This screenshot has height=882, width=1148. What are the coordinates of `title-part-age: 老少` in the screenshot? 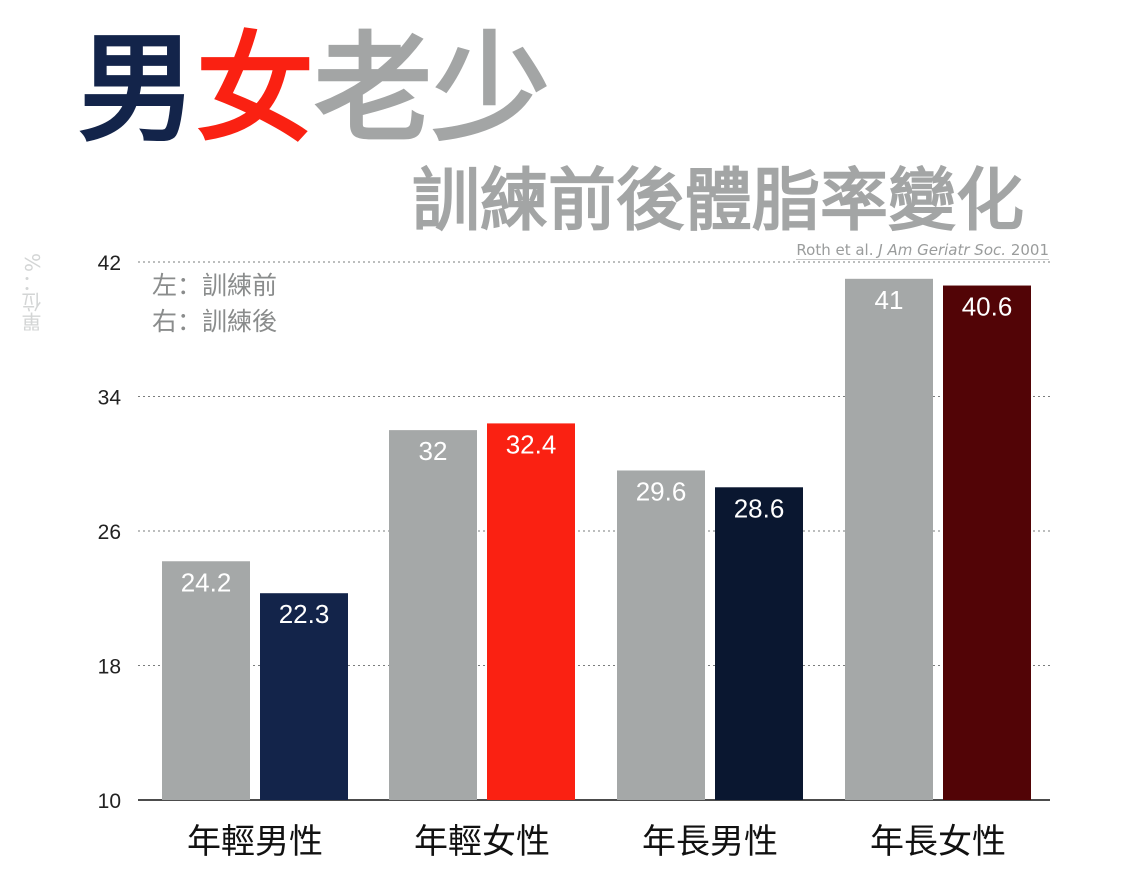 It's located at (432, 89).